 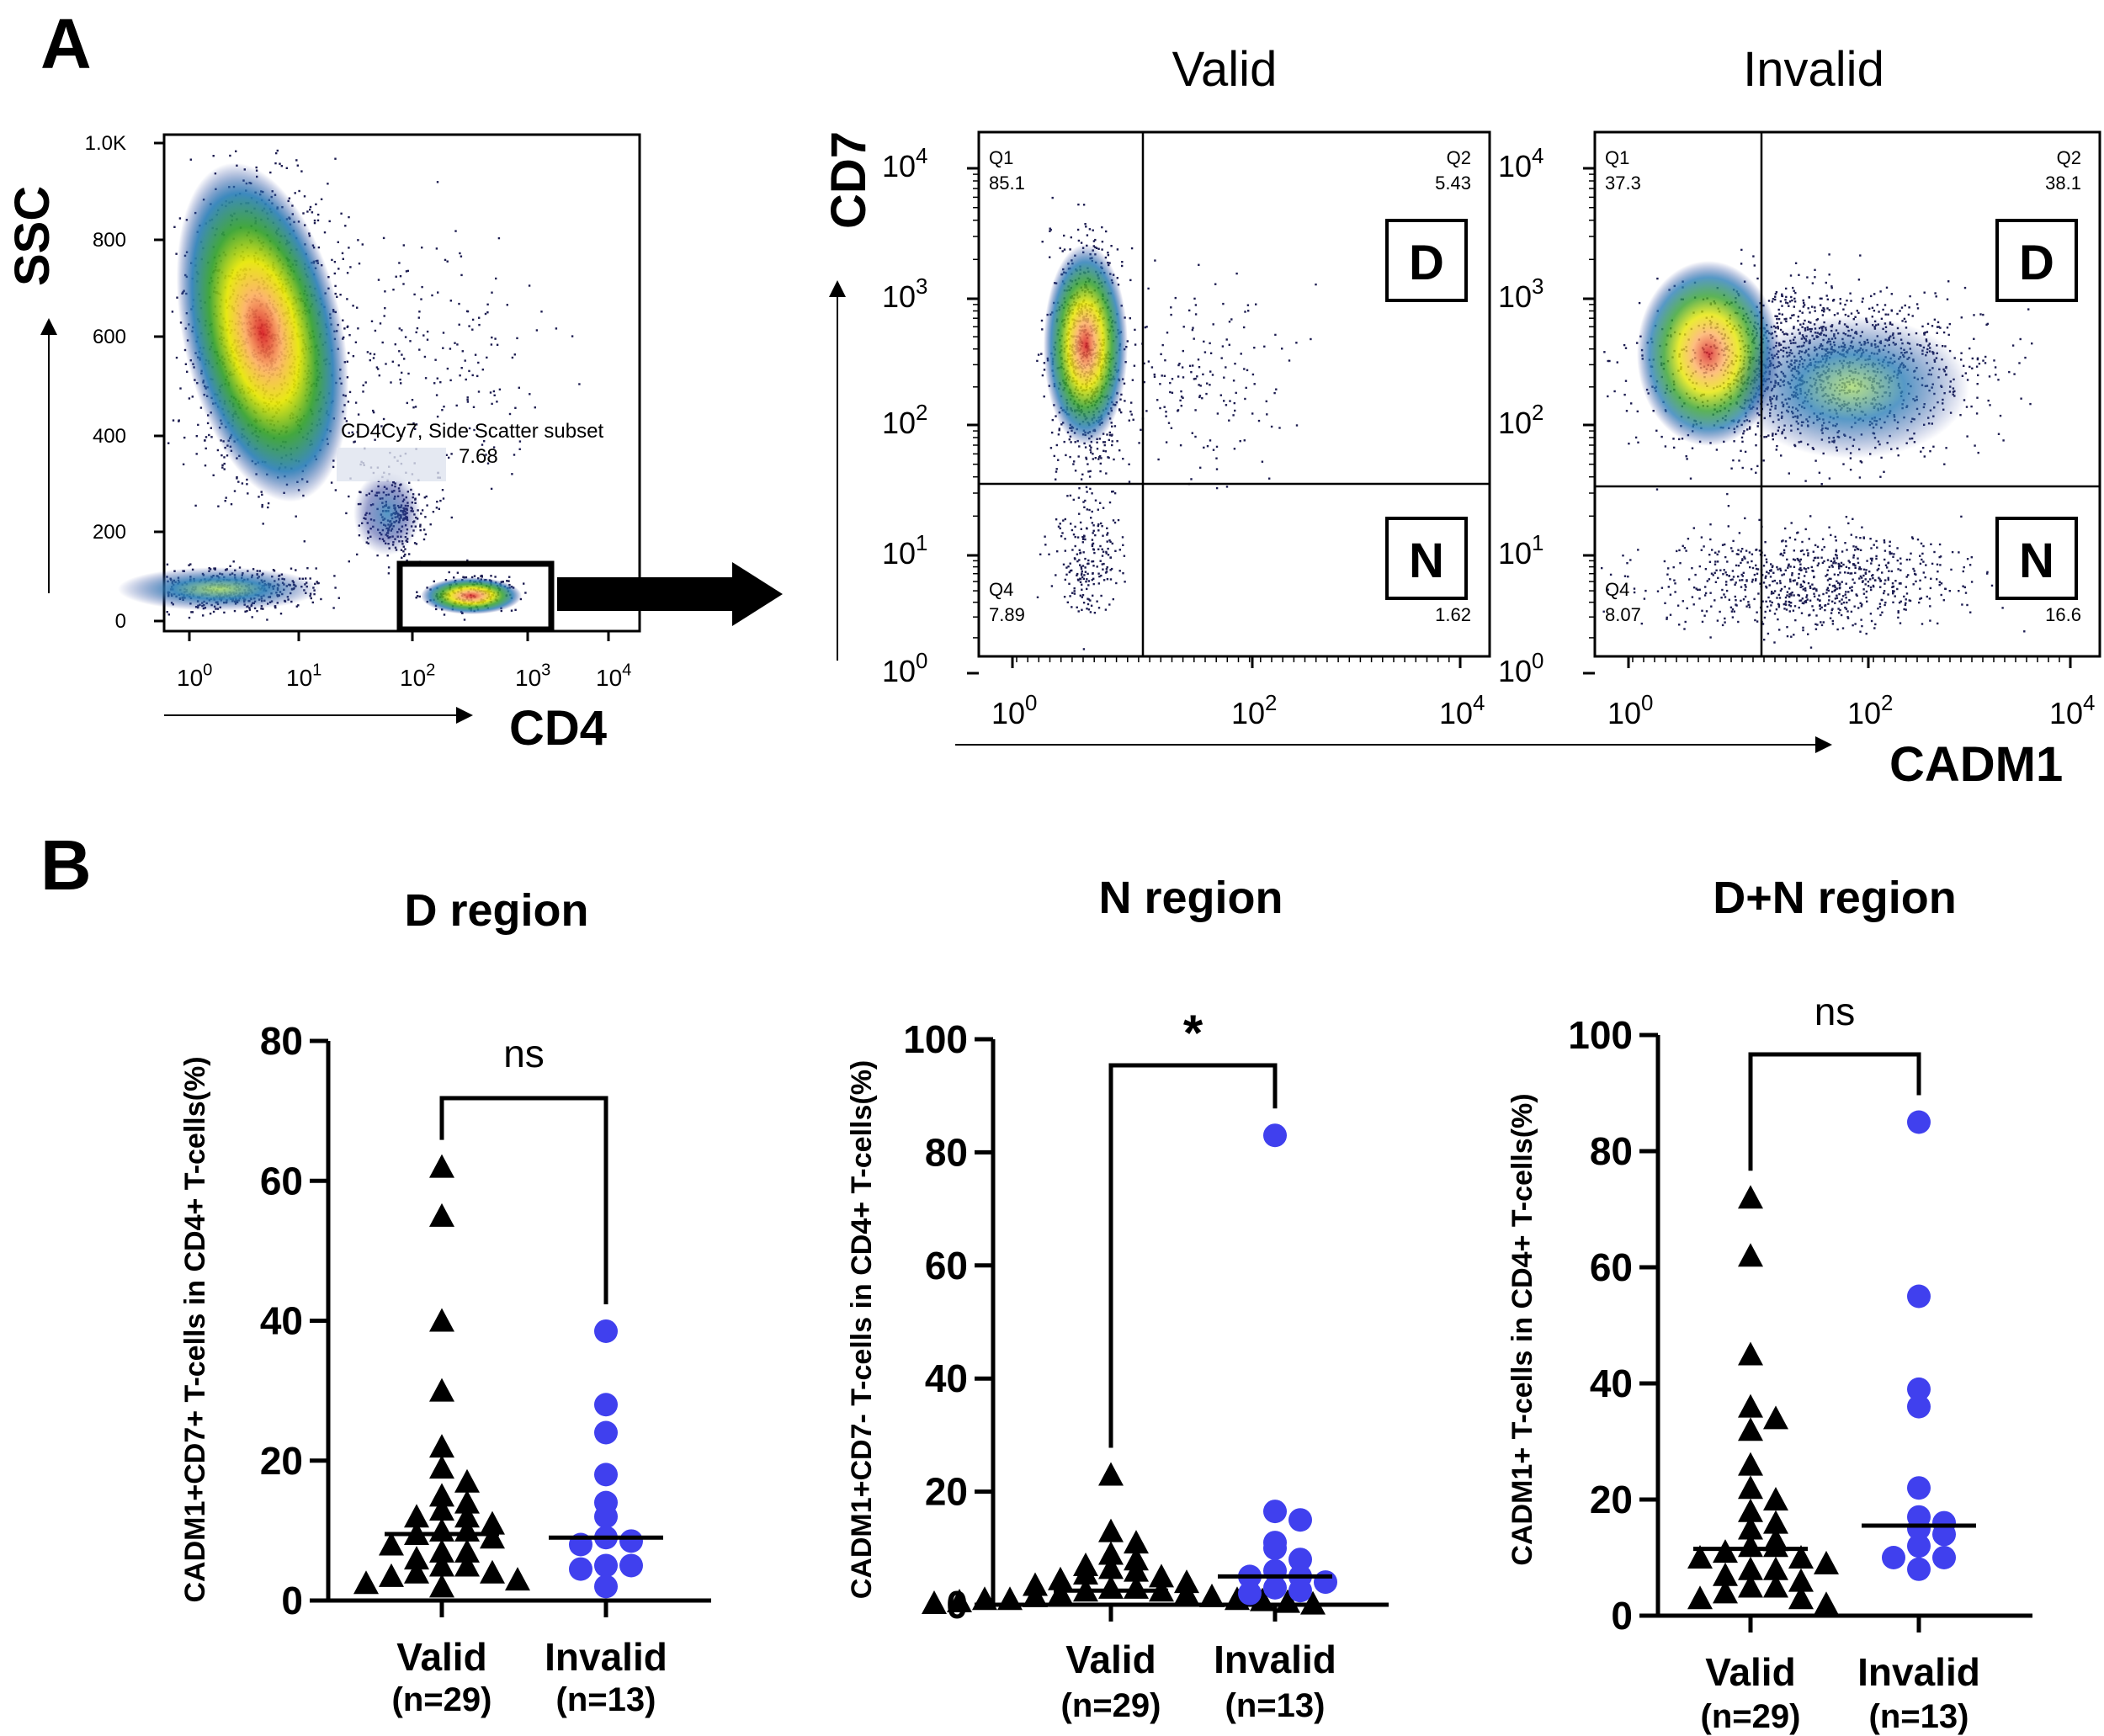 I want to click on gating-y-tick-label: 600, so click(x=109, y=337).